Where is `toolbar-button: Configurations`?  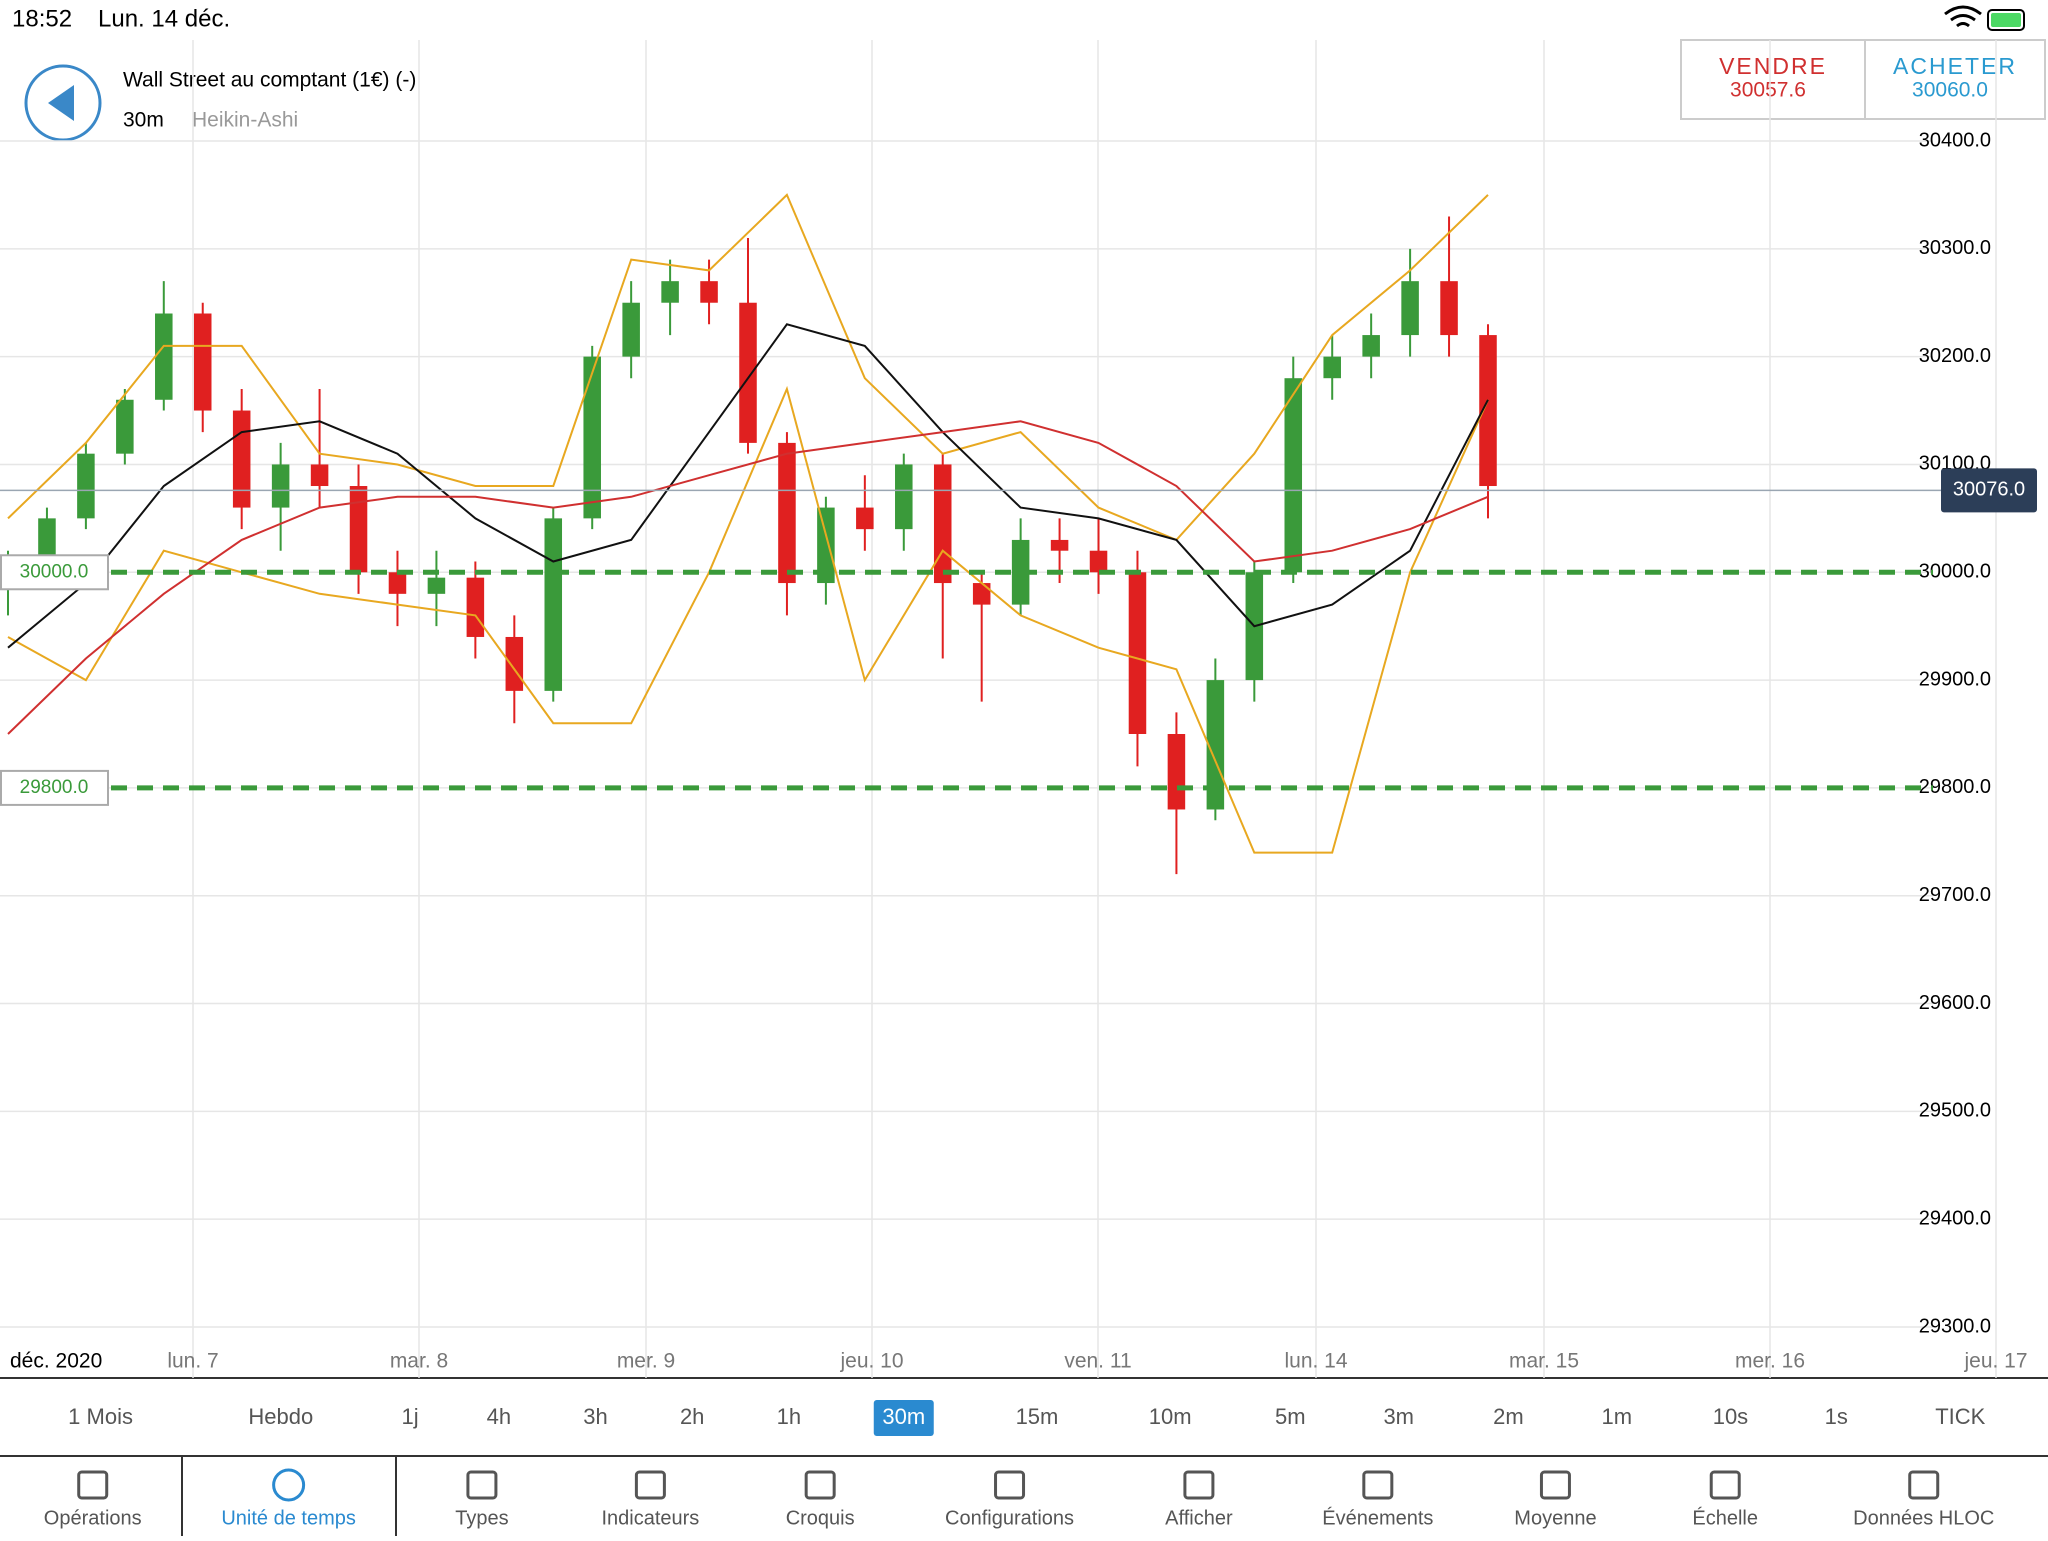
toolbar-button: Configurations is located at coordinates (1009, 1518).